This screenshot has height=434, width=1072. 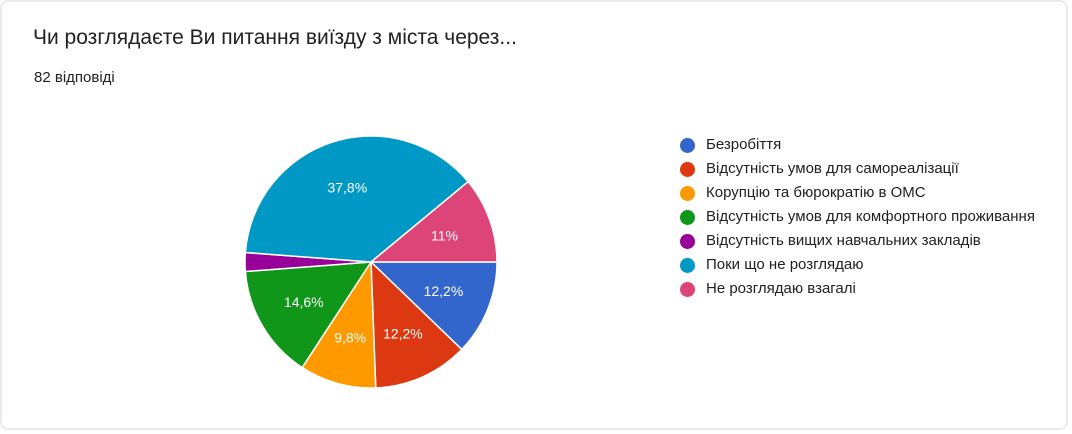 What do you see at coordinates (843, 240) in the screenshot?
I see `legend-label-5: Відсутність вищих навчальних закладів` at bounding box center [843, 240].